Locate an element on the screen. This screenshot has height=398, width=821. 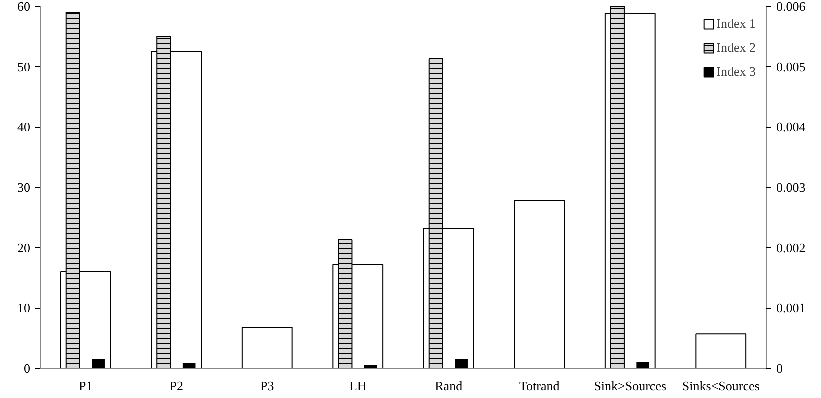
y2-tick-label: 0.004 is located at coordinates (791, 127).